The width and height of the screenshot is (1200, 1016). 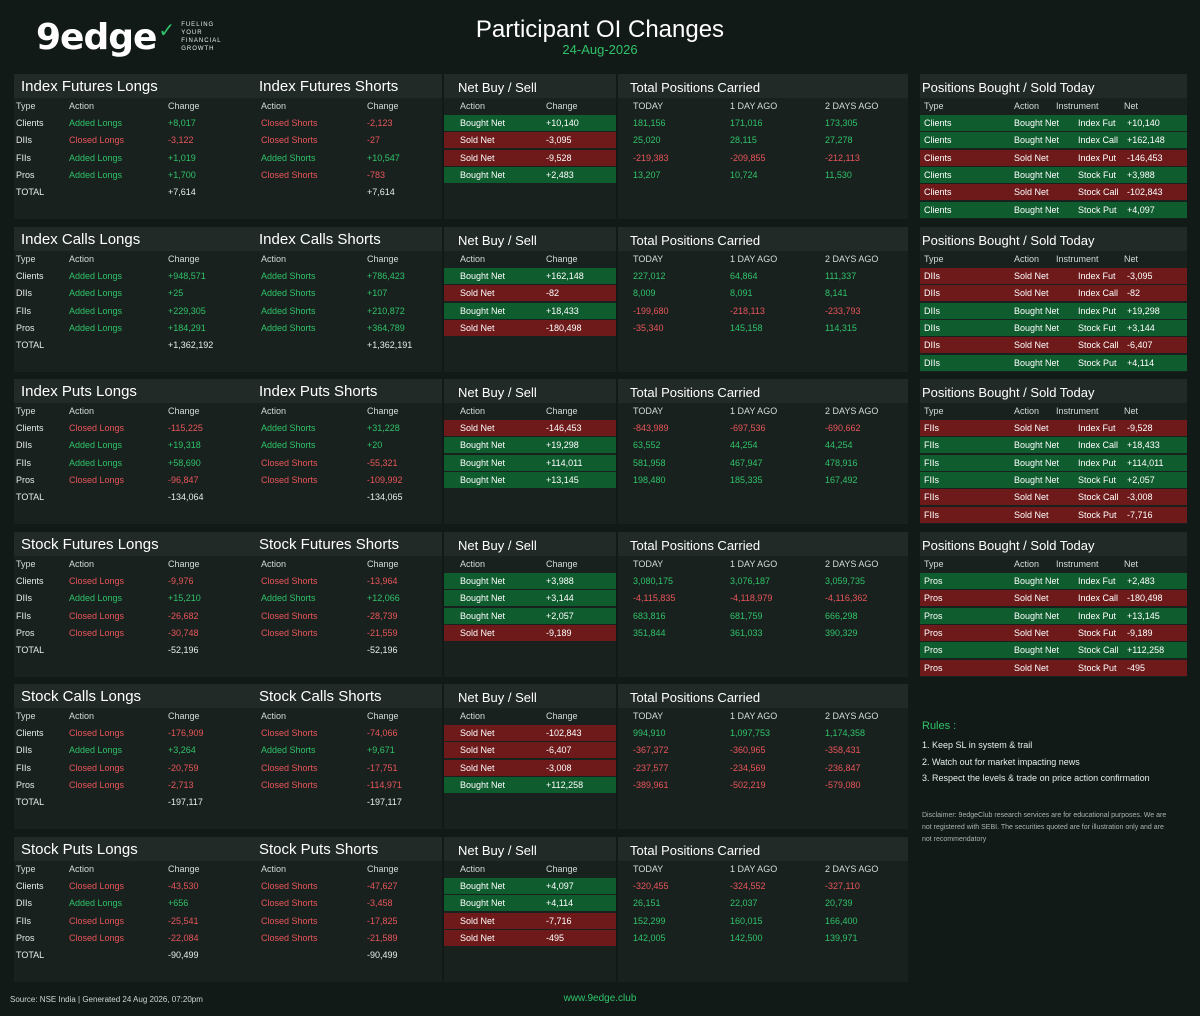 What do you see at coordinates (228, 345) in the screenshot?
I see `total-row: TOTAL +1,362,192 +1,362,191` at bounding box center [228, 345].